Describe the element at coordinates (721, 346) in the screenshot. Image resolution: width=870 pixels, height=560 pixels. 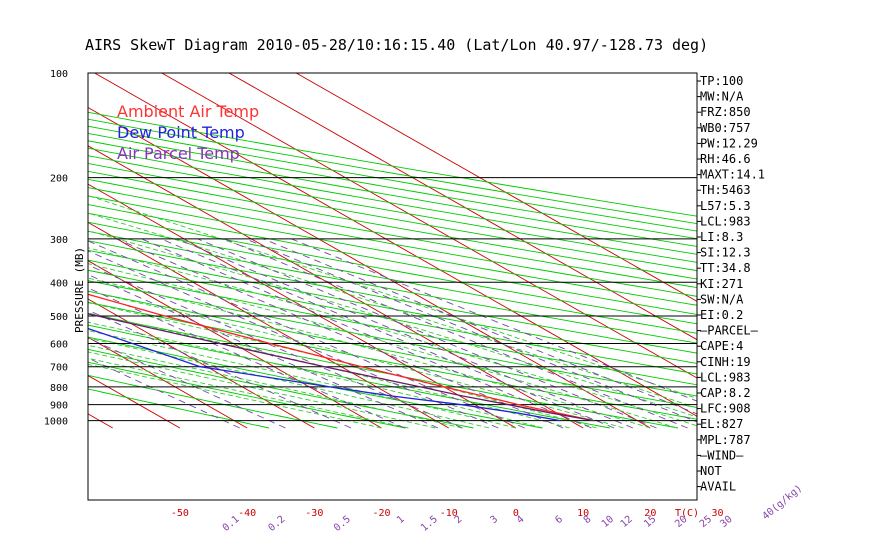
I see `index-entry: CAPE:4` at that location.